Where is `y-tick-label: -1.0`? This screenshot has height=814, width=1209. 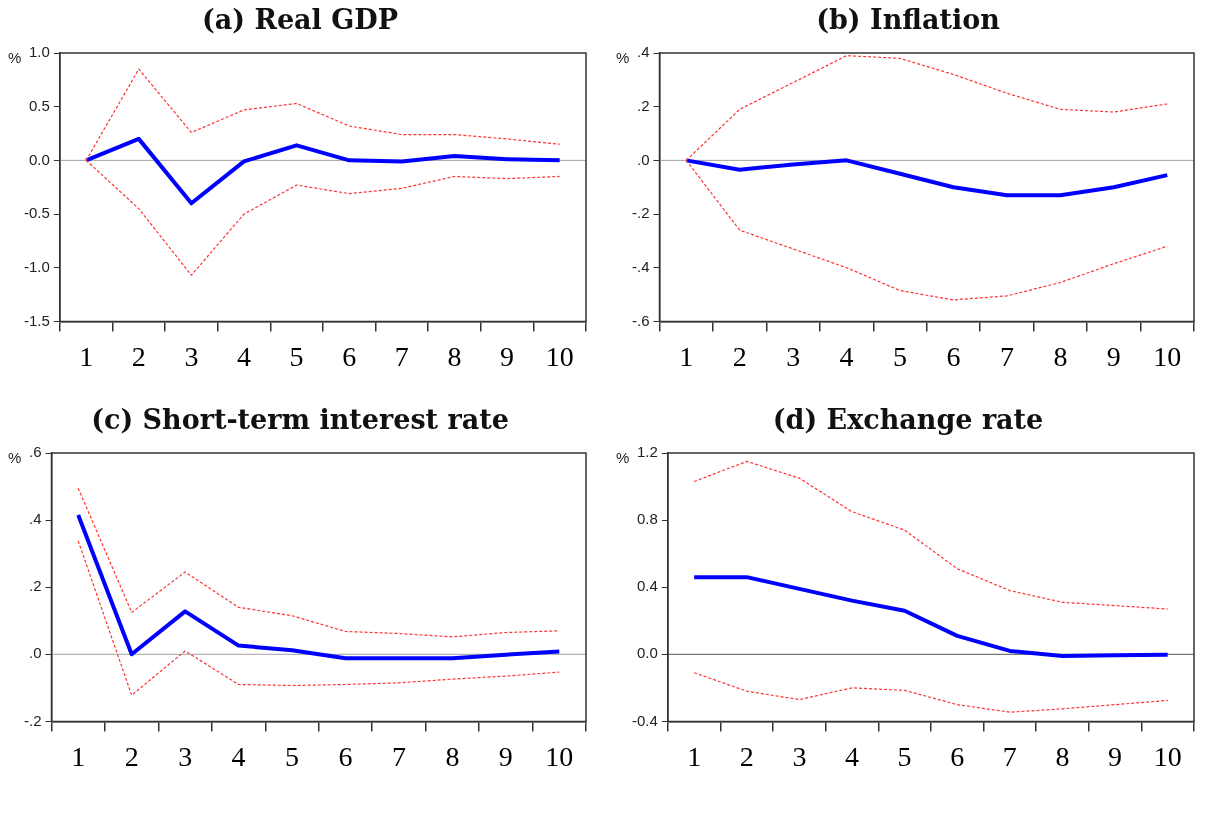 y-tick-label: -1.0 is located at coordinates (36, 266).